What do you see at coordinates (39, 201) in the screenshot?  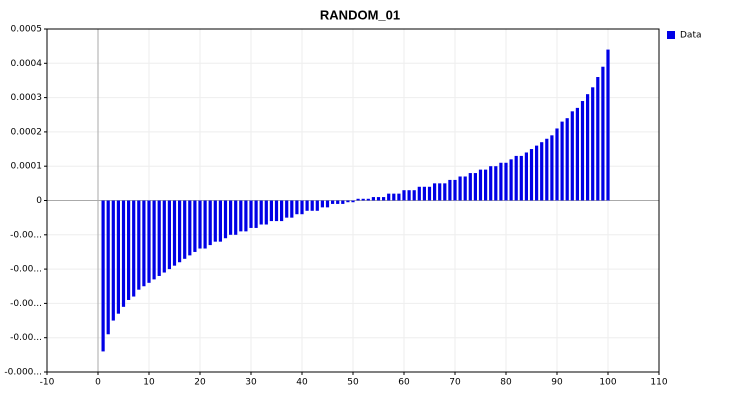 I see `y-tick-label: 0` at bounding box center [39, 201].